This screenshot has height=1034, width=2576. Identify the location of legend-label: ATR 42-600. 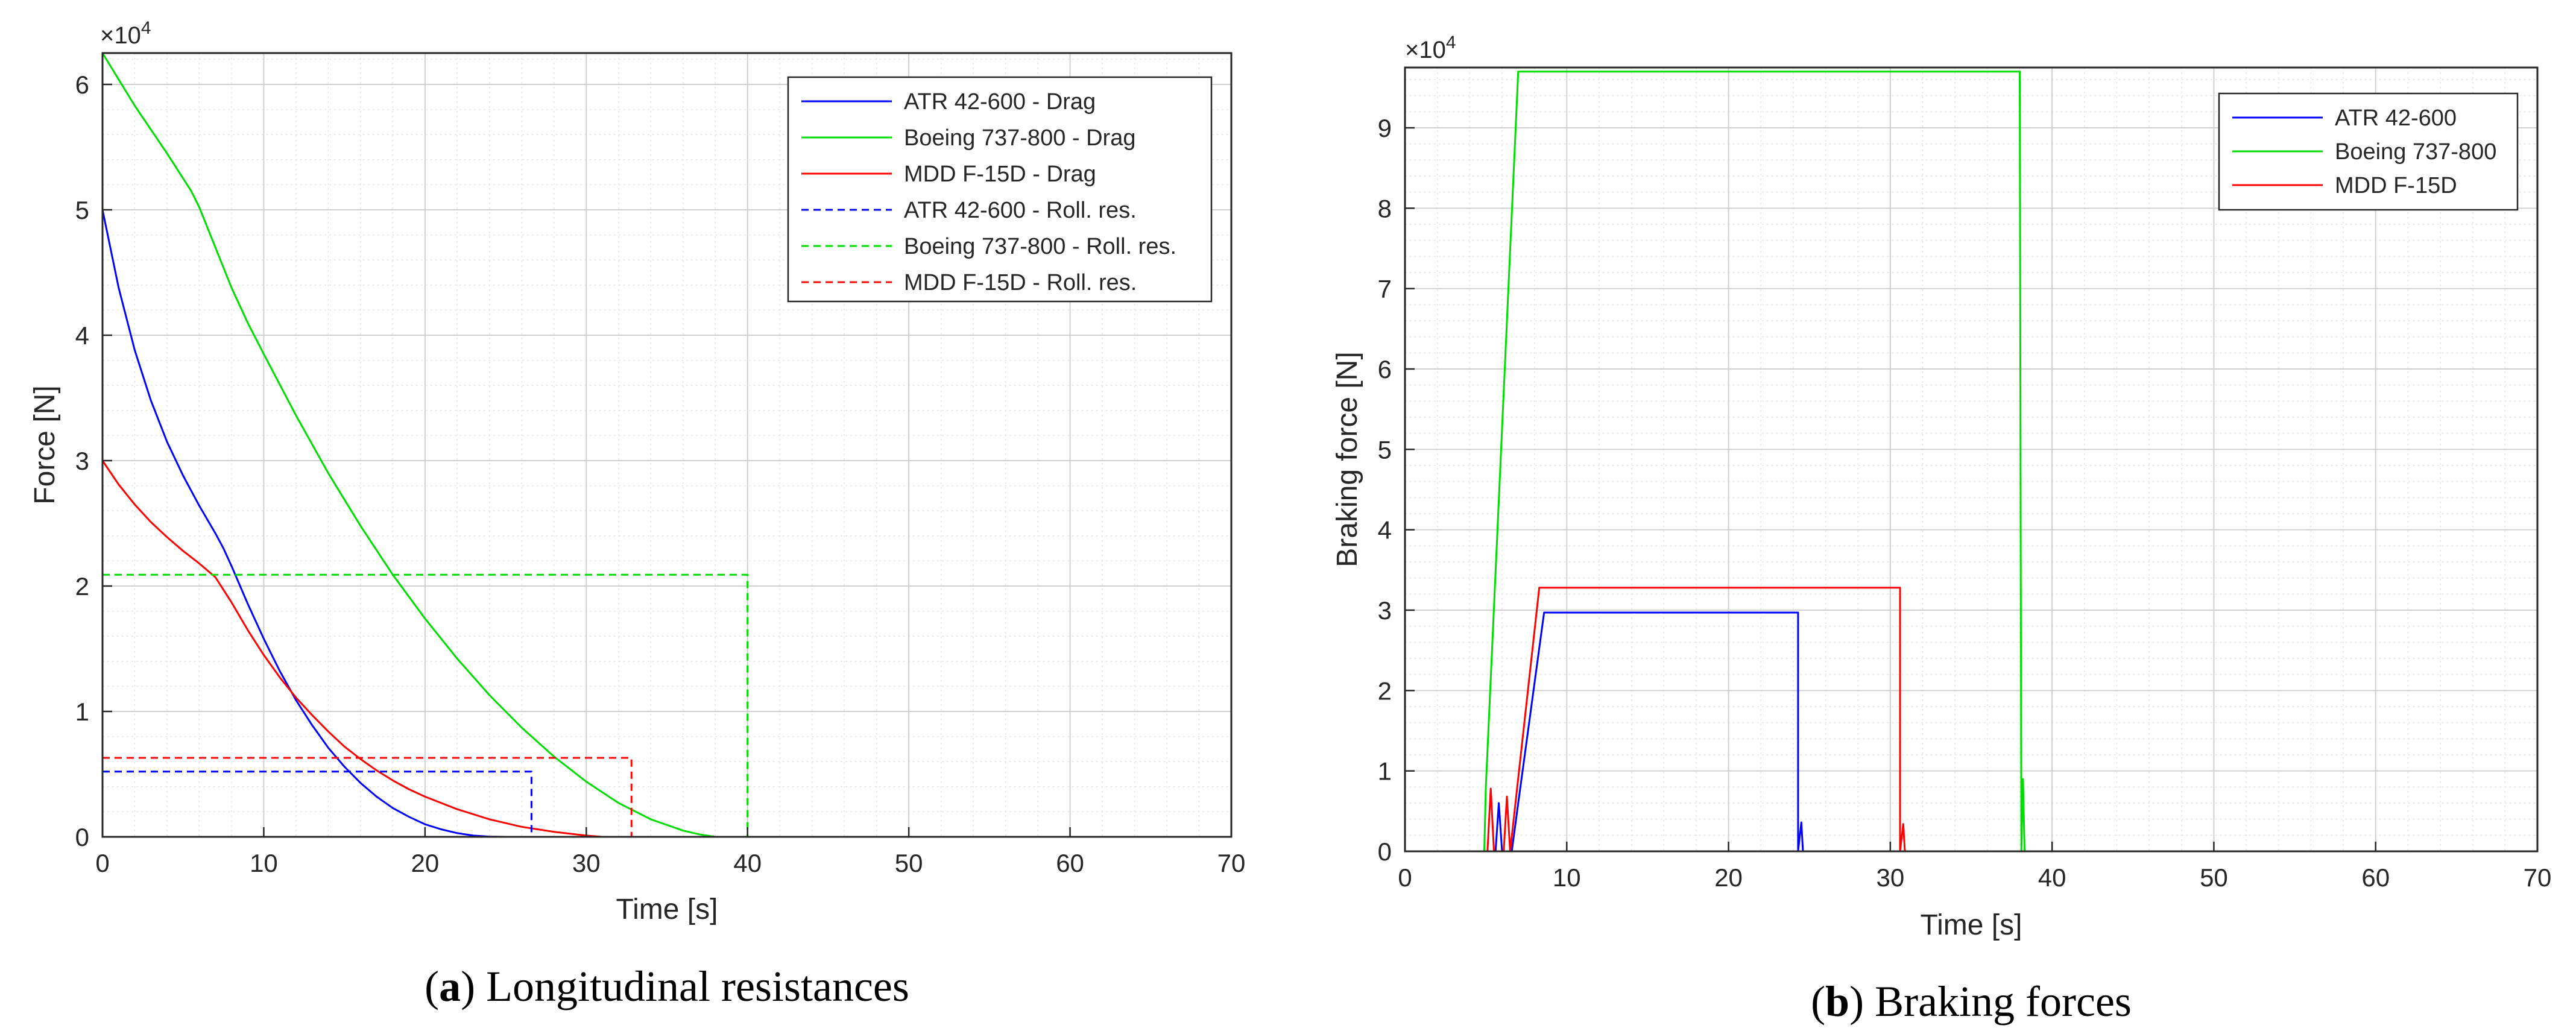
(2396, 118).